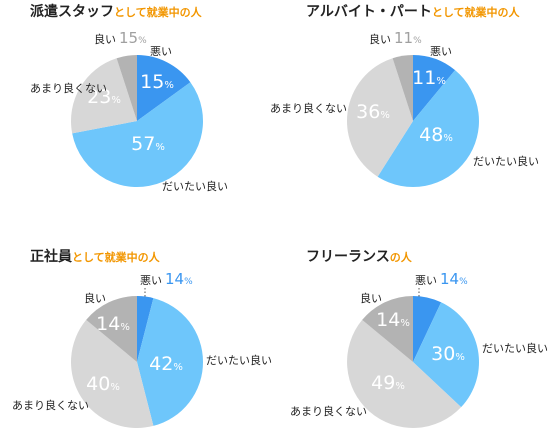 The image size is (548, 430). I want to click on pie-value-label-good: 15%, so click(157, 82).